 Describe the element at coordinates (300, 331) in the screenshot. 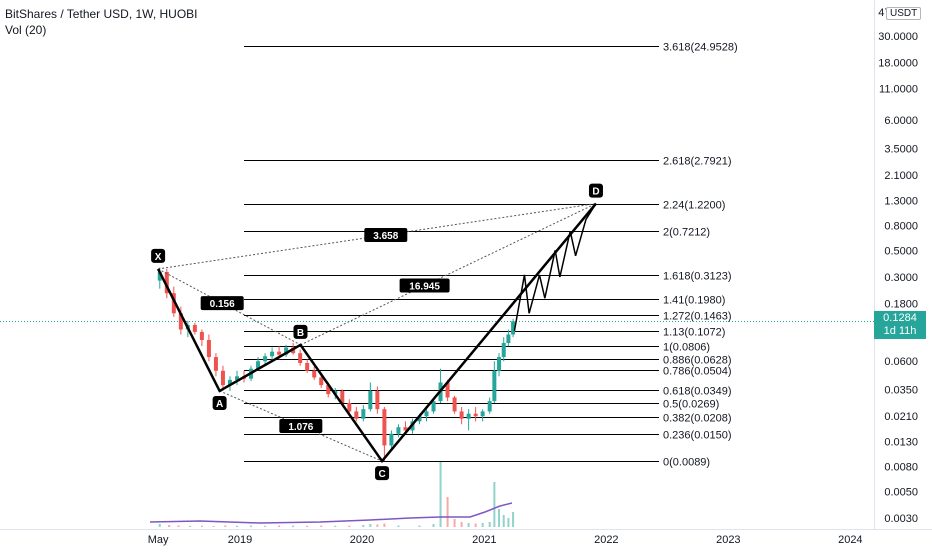

I see `point-marker-b` at that location.